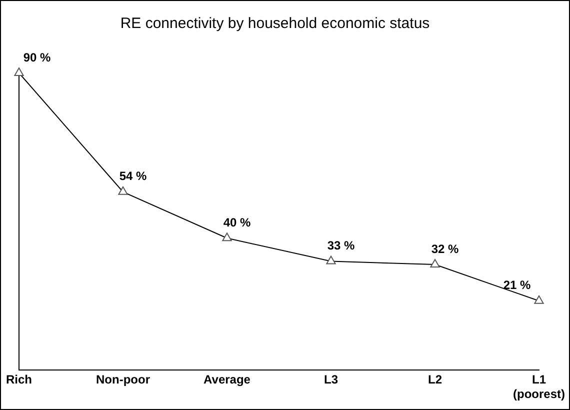  What do you see at coordinates (19, 379) in the screenshot?
I see `x-tick-label: Rich` at bounding box center [19, 379].